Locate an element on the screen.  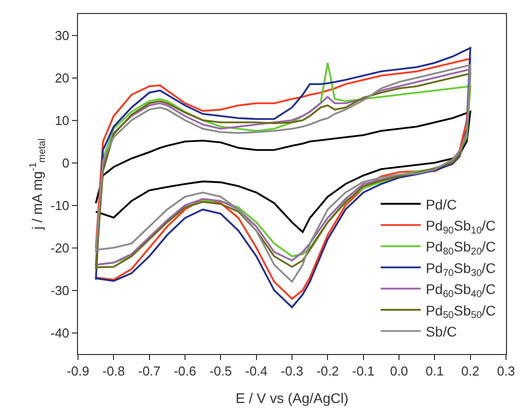
x-tick-label: -0.2 is located at coordinates (327, 371).